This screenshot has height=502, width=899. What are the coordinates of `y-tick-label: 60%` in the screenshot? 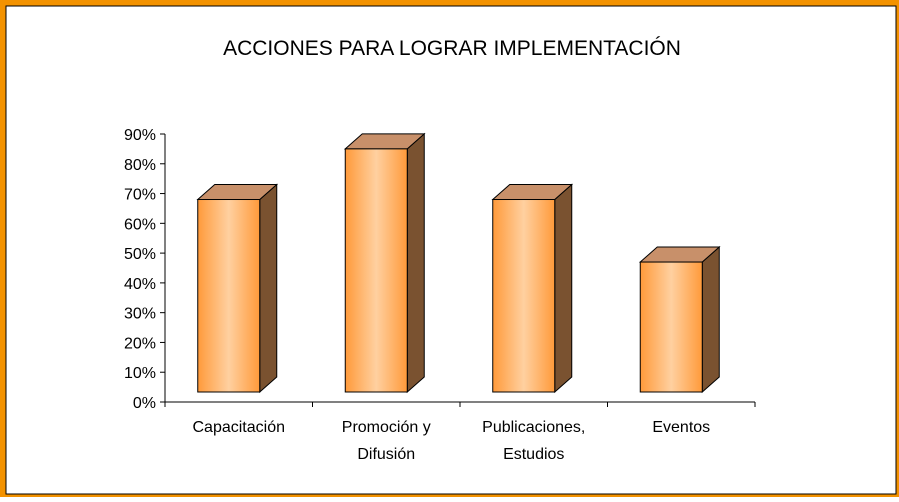 It's located at (140, 224).